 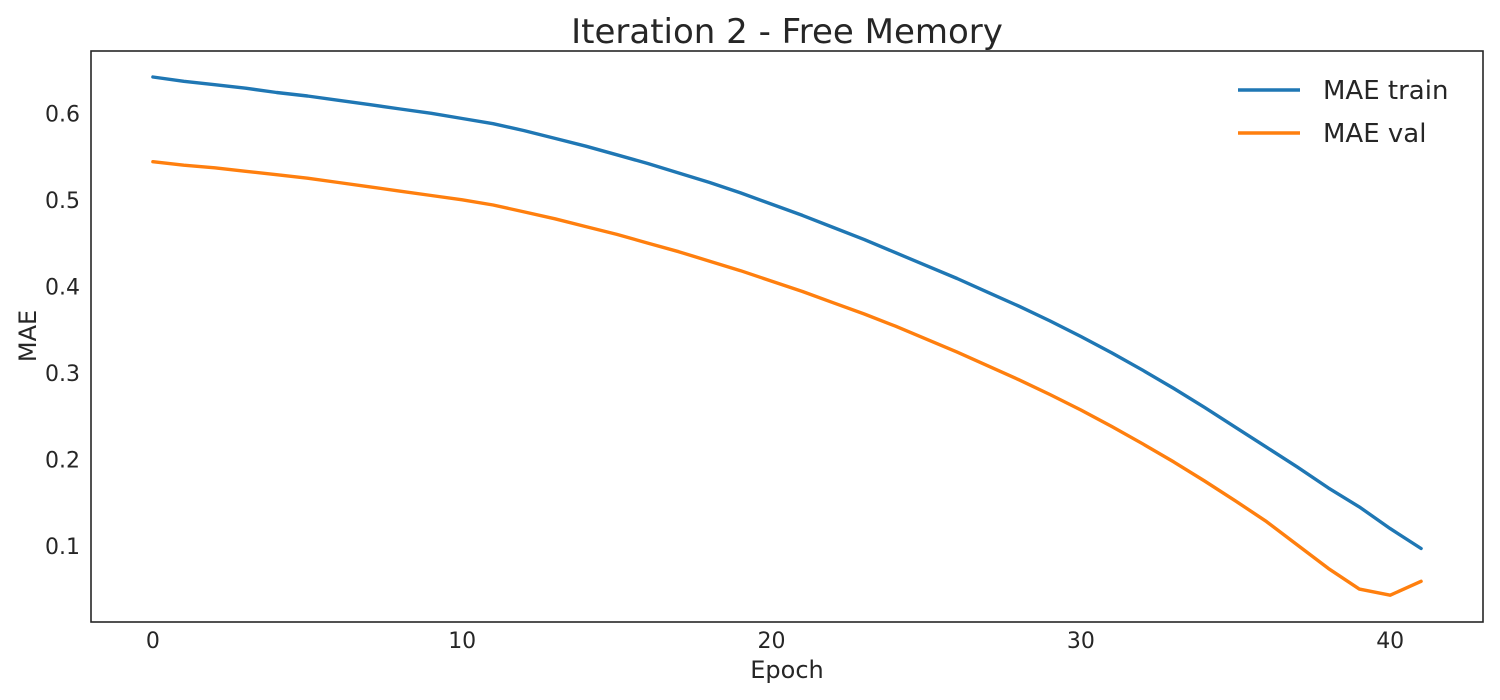 I want to click on y-tick-label: 0.6, so click(x=62, y=114).